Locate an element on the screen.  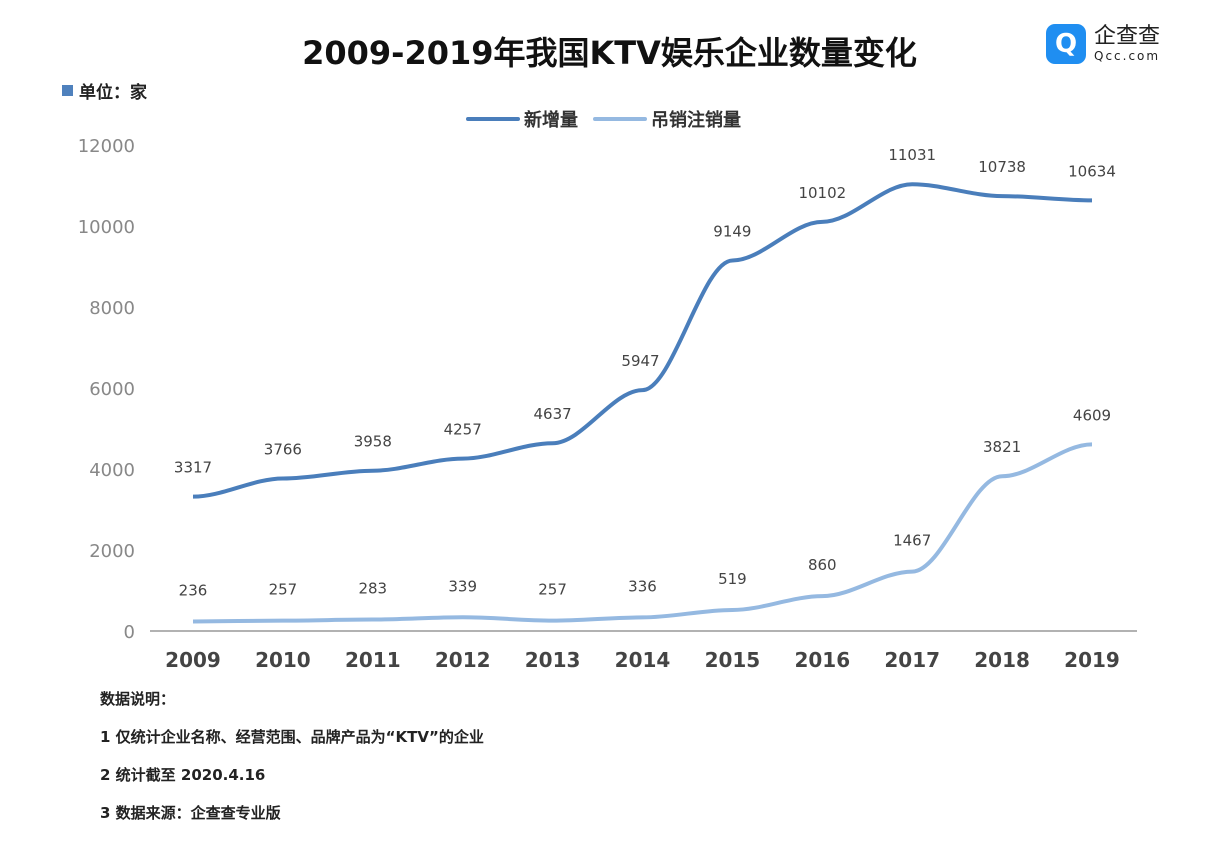
data-label: 10738 is located at coordinates (1002, 167).